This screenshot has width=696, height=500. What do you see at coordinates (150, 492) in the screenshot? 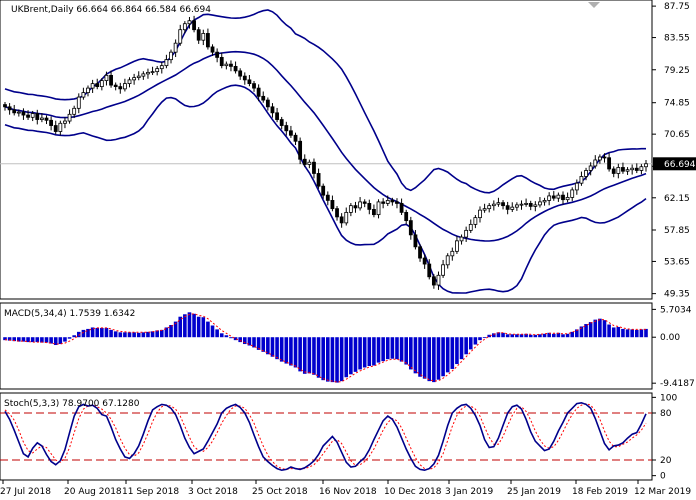
I see `time-axis-label: 11 Sep 2018` at bounding box center [150, 492].